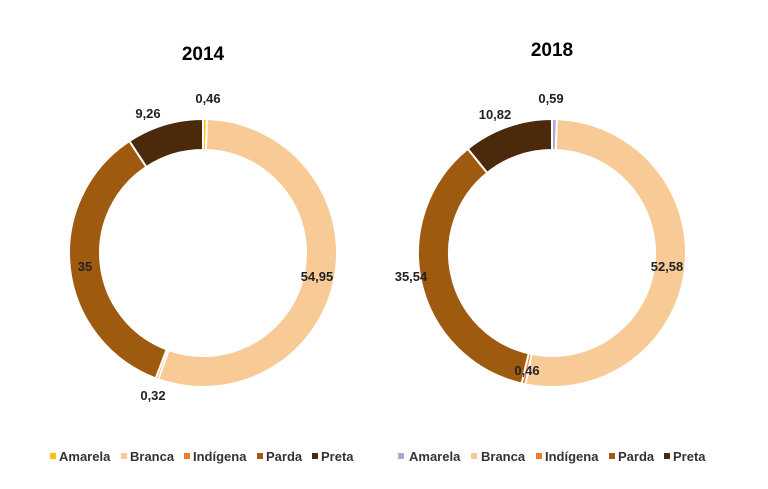 This screenshot has height=489, width=768. What do you see at coordinates (667, 266) in the screenshot?
I see `data-label-branca: 52,58` at bounding box center [667, 266].